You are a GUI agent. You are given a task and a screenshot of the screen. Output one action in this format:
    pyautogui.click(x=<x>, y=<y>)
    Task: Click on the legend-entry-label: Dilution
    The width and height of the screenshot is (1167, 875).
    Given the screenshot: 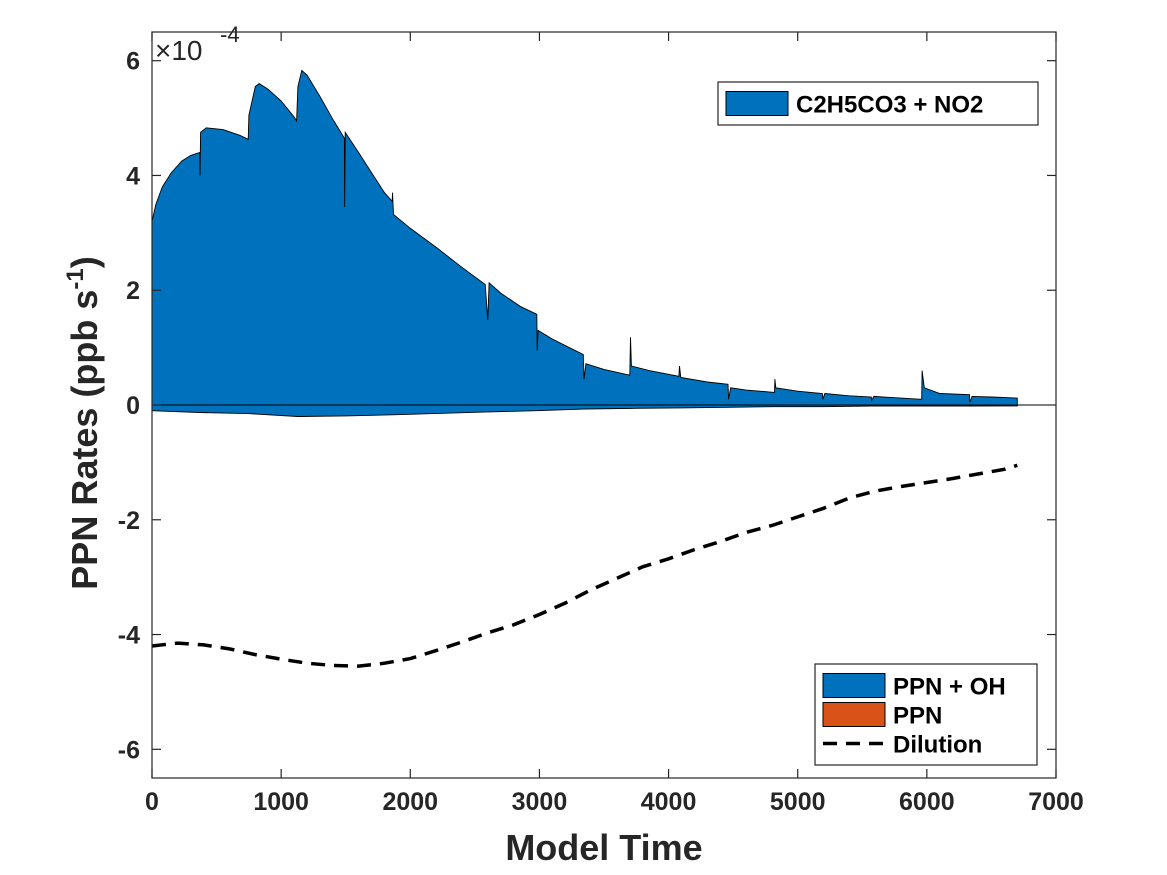 What is the action you would take?
    pyautogui.click(x=937, y=745)
    